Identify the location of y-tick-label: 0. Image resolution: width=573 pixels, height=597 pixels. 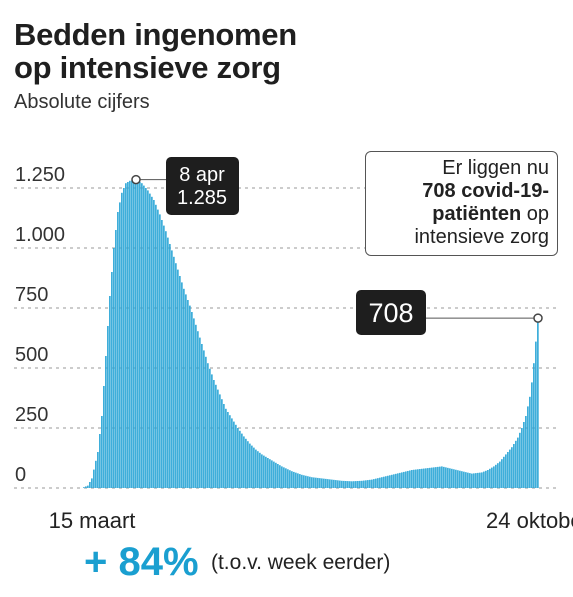
(20, 475).